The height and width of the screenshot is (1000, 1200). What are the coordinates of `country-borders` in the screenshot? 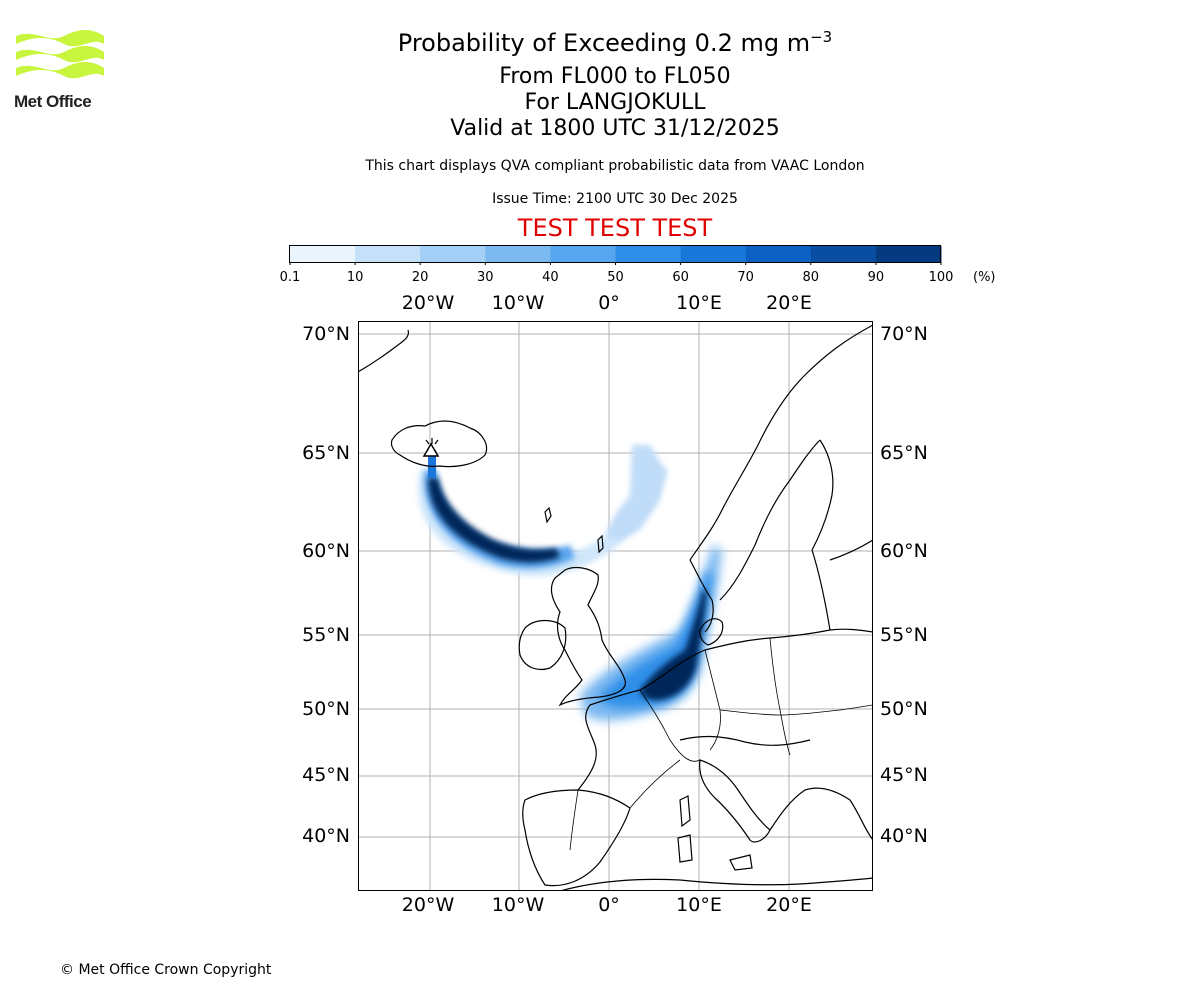 It's located at (721, 744).